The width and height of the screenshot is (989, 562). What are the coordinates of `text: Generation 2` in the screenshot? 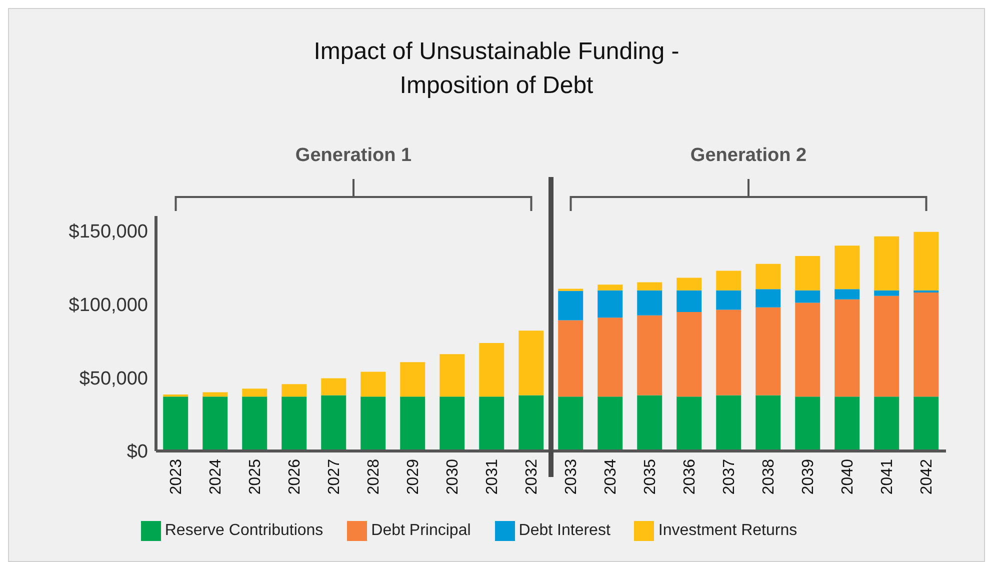 It's located at (748, 155).